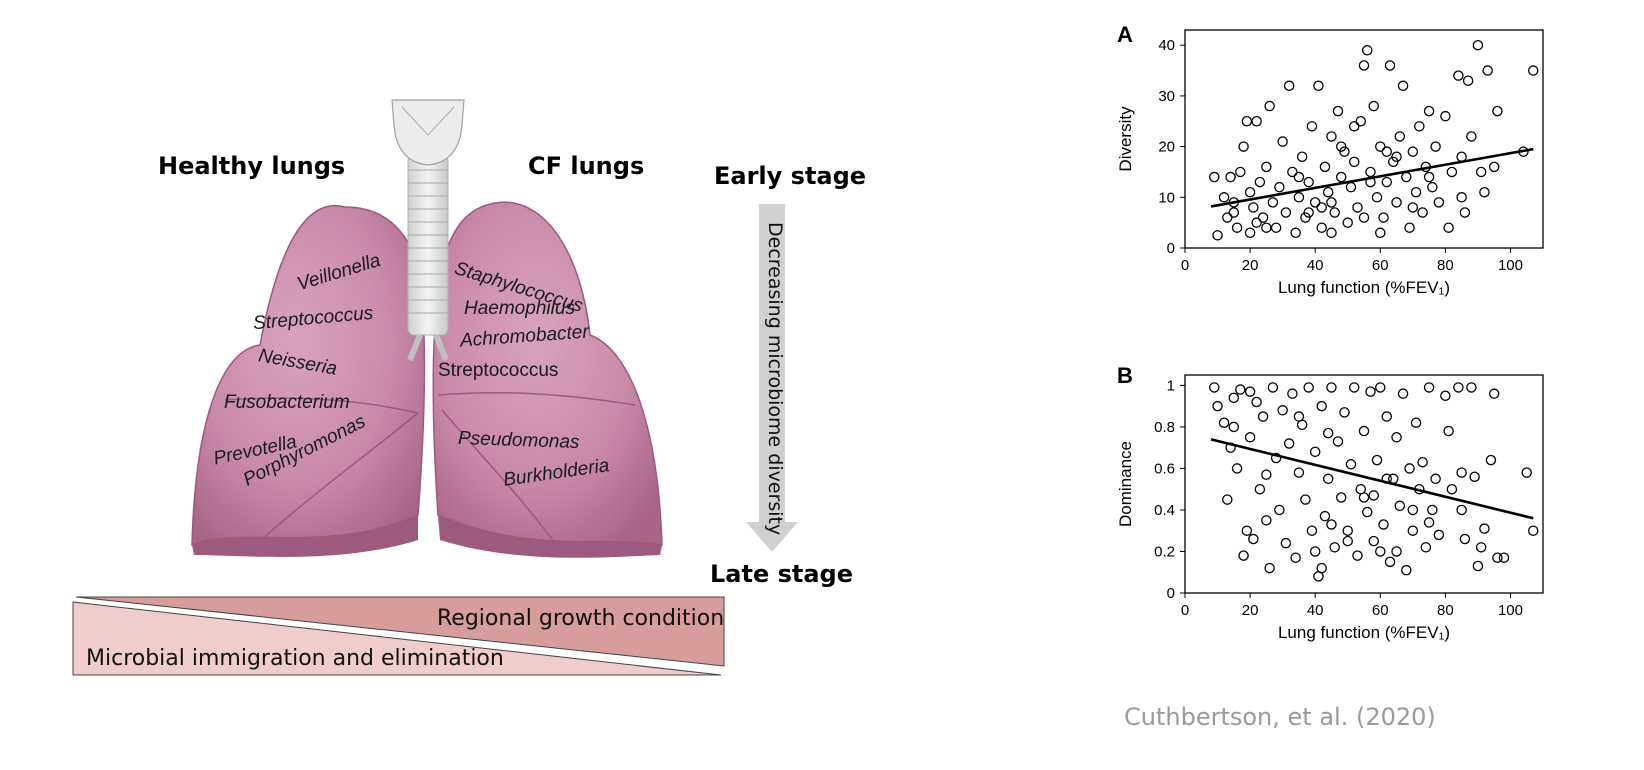  Describe the element at coordinates (1315, 265) in the screenshot. I see `x-tick-label: 40` at that location.